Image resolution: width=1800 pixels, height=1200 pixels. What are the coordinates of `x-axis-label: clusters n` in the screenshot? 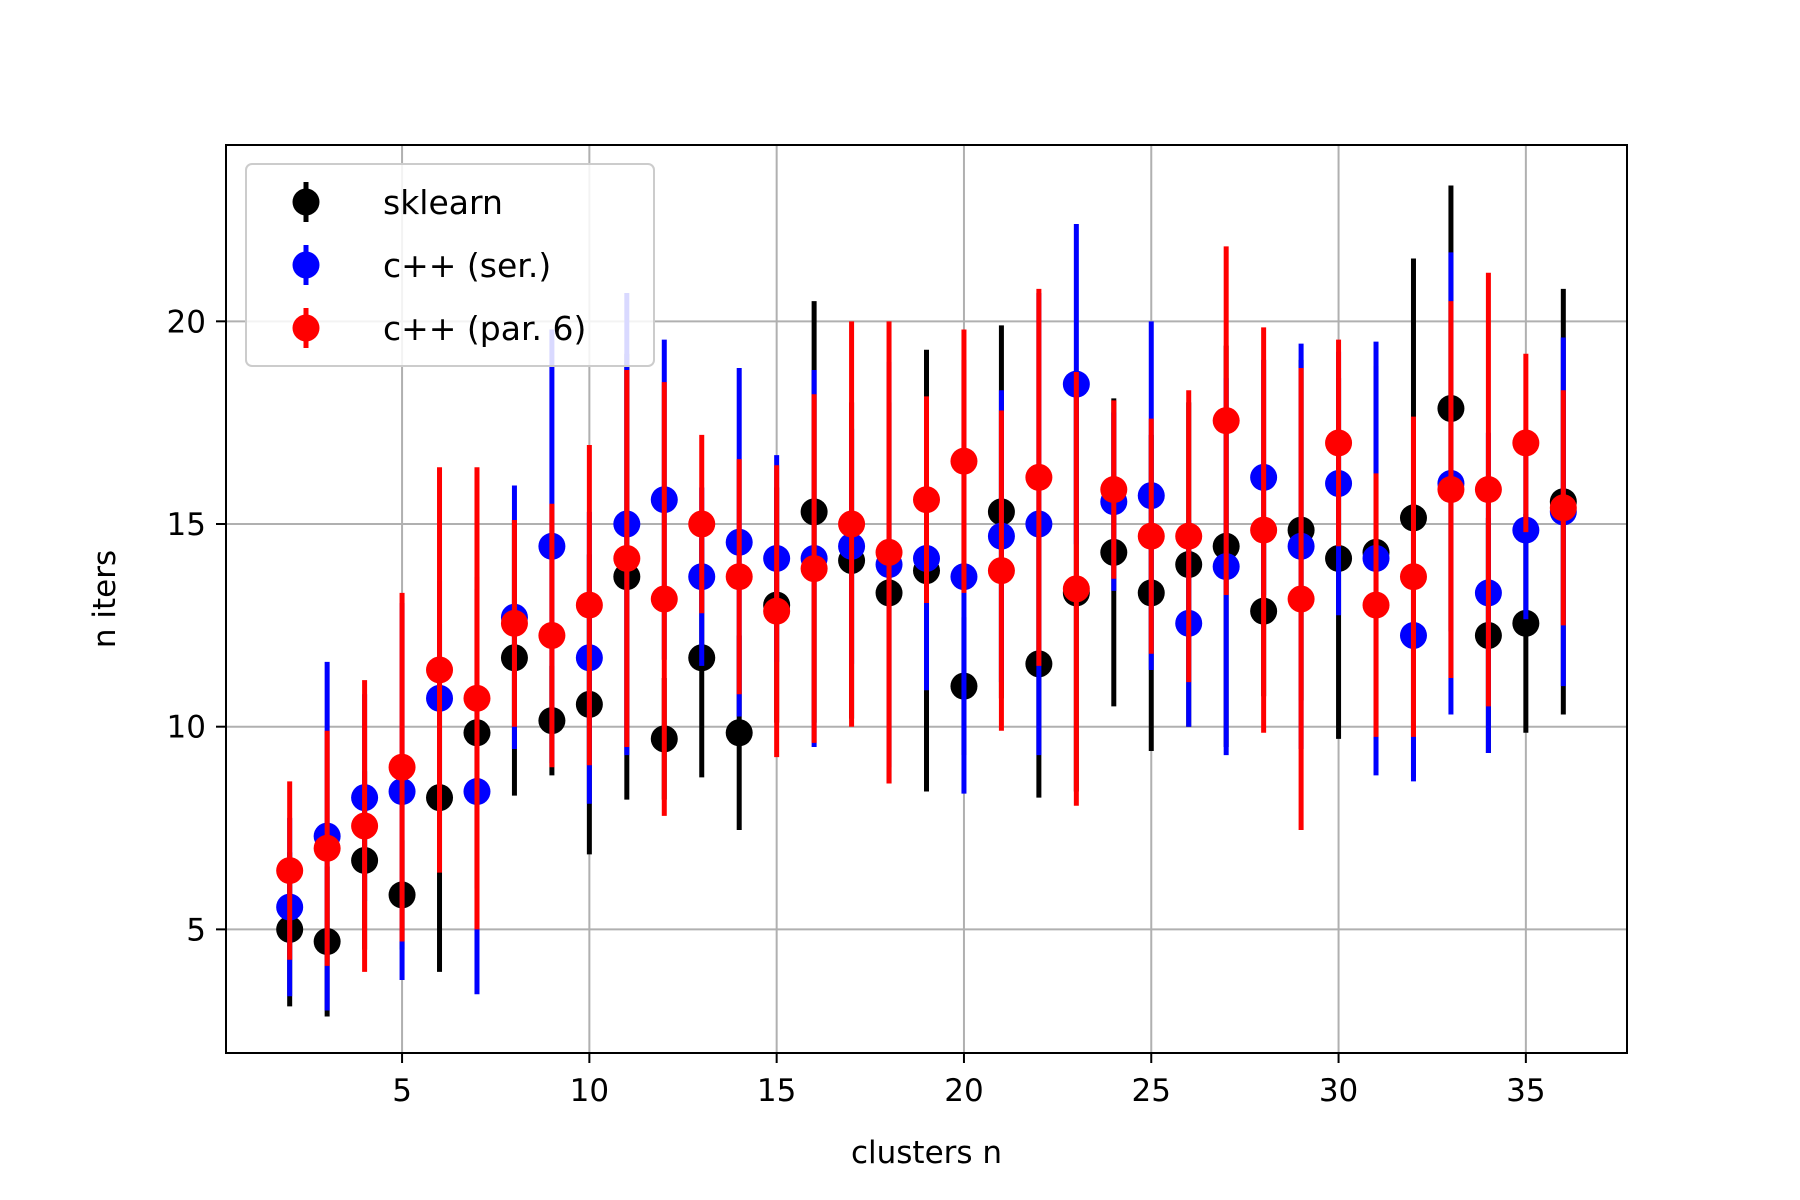 It's located at (926, 1153).